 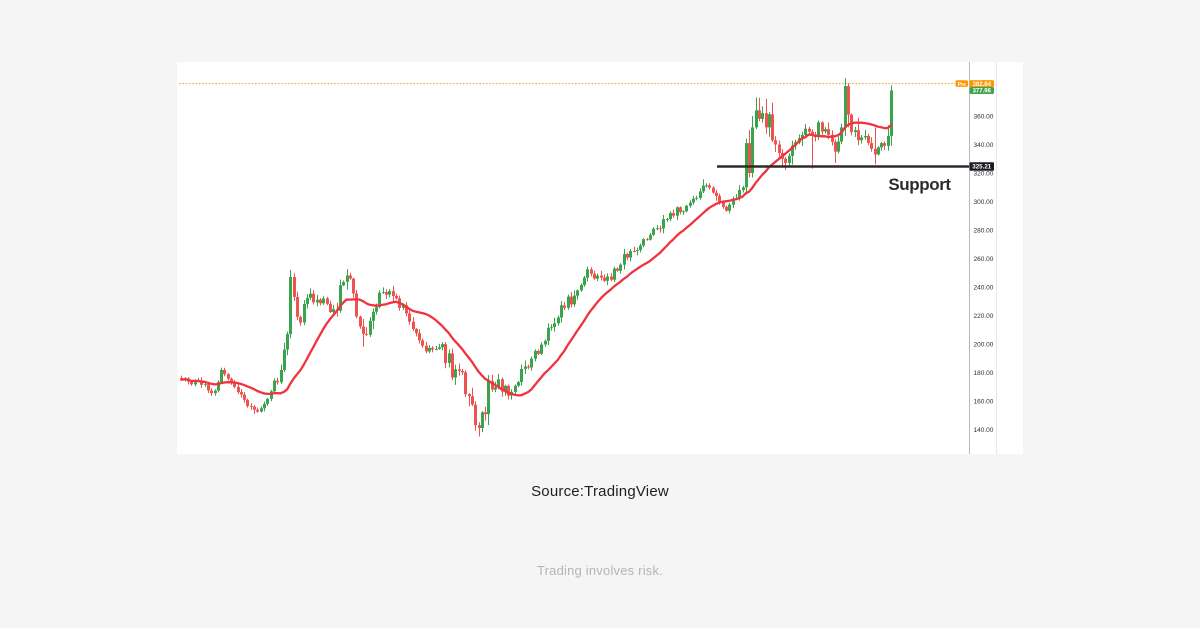 I want to click on svg-text: 220.00, so click(x=984, y=316).